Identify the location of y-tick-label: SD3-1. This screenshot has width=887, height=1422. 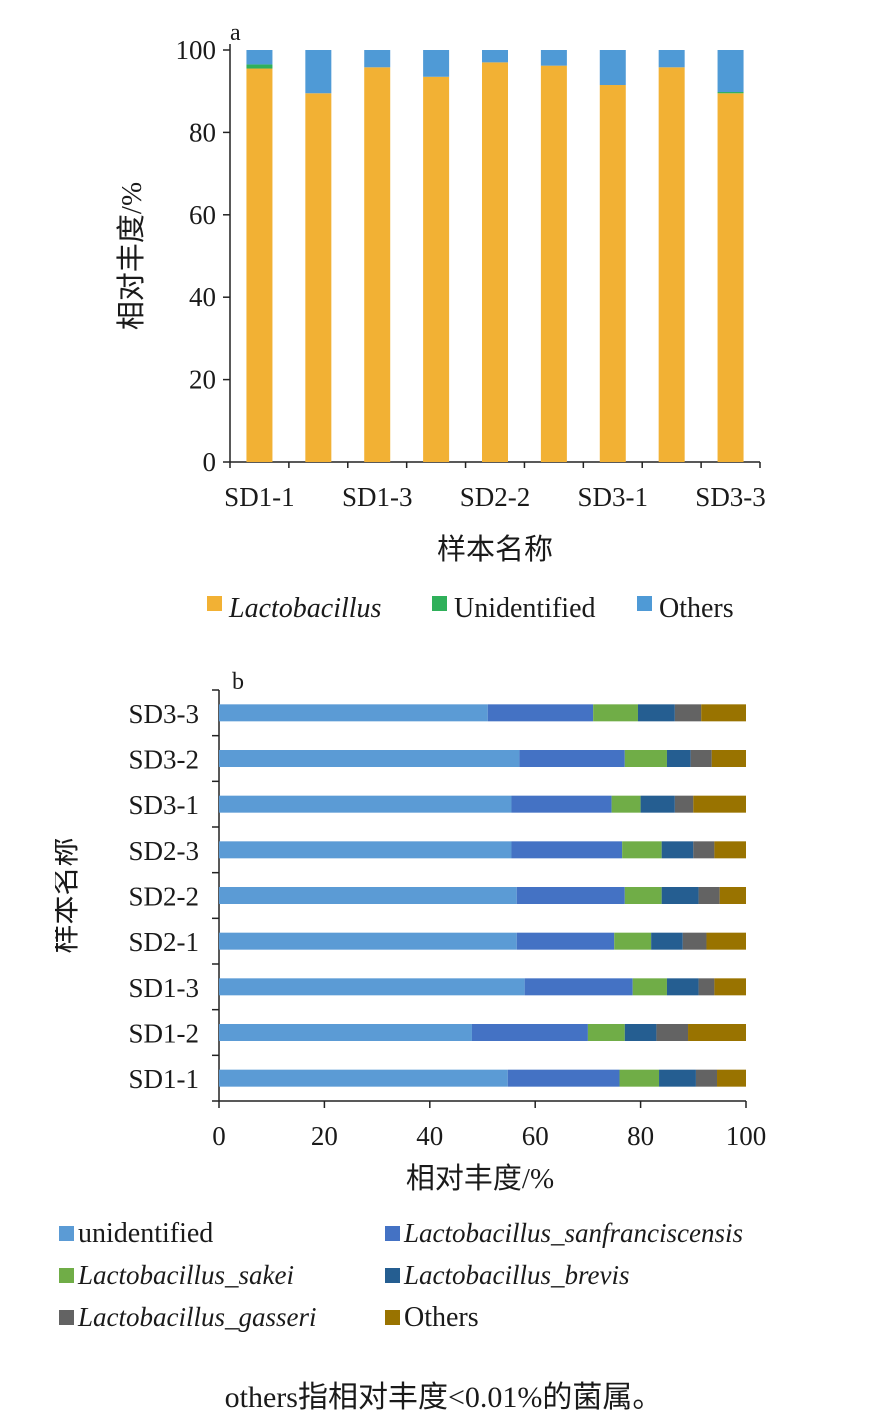
(163, 805).